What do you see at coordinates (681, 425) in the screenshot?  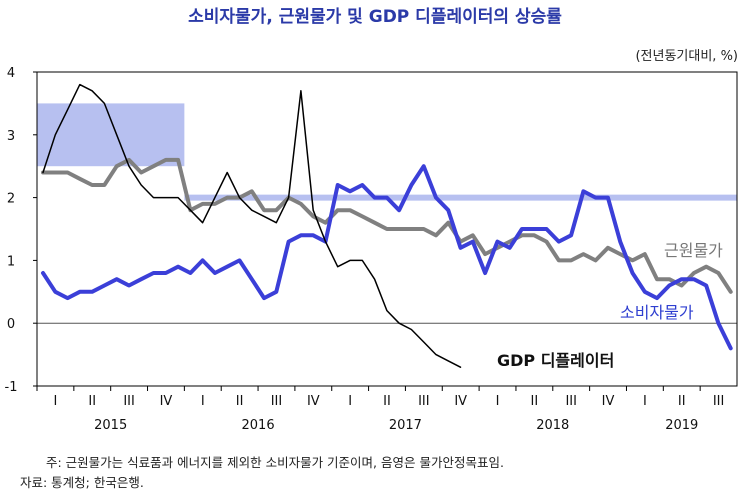 I see `year-label: 2019` at bounding box center [681, 425].